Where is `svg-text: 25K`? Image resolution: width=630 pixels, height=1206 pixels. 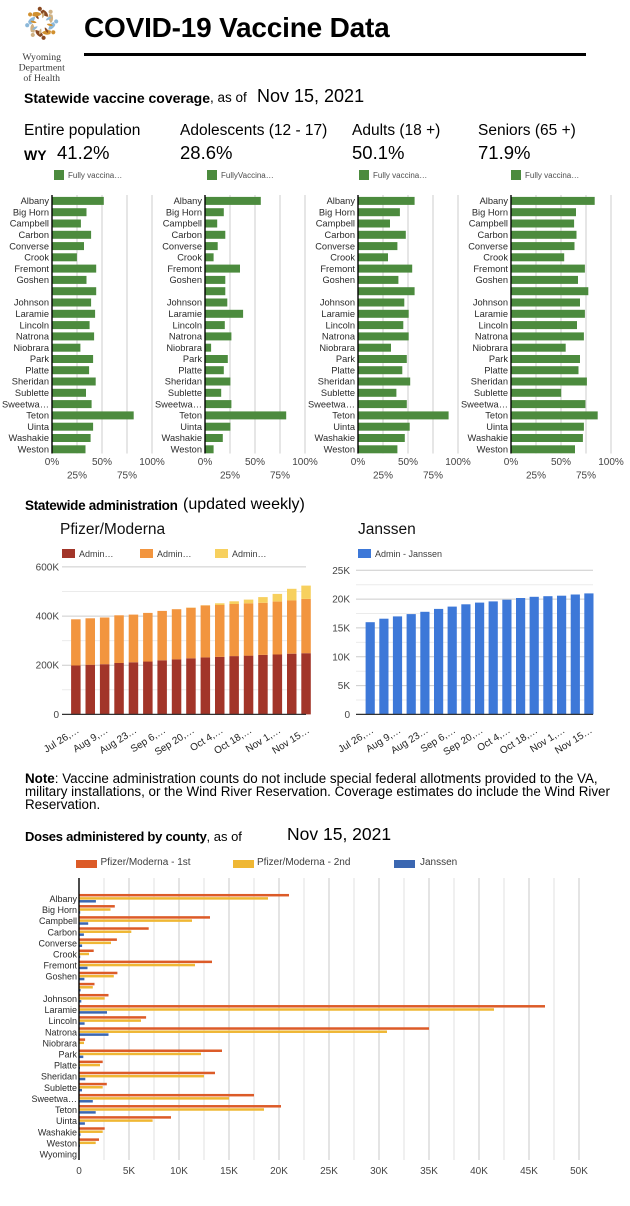 svg-text: 25K is located at coordinates (341, 571).